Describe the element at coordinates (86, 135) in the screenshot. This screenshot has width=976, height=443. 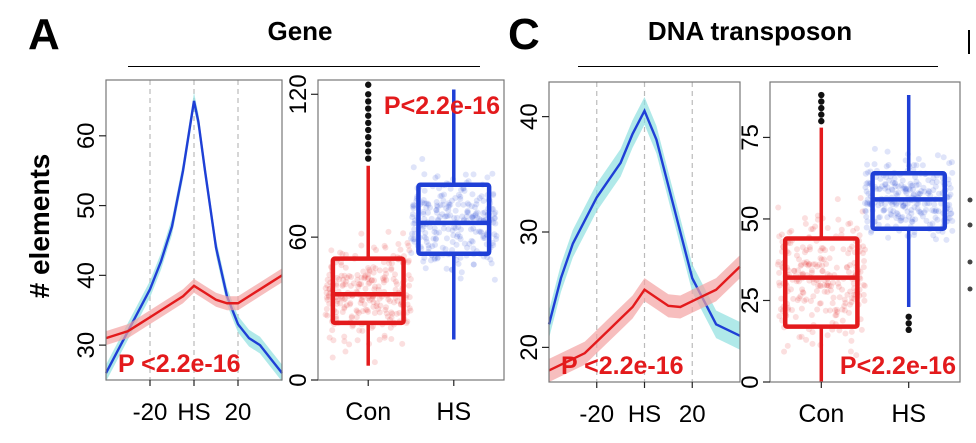
I see `y-tick-label: 60` at that location.